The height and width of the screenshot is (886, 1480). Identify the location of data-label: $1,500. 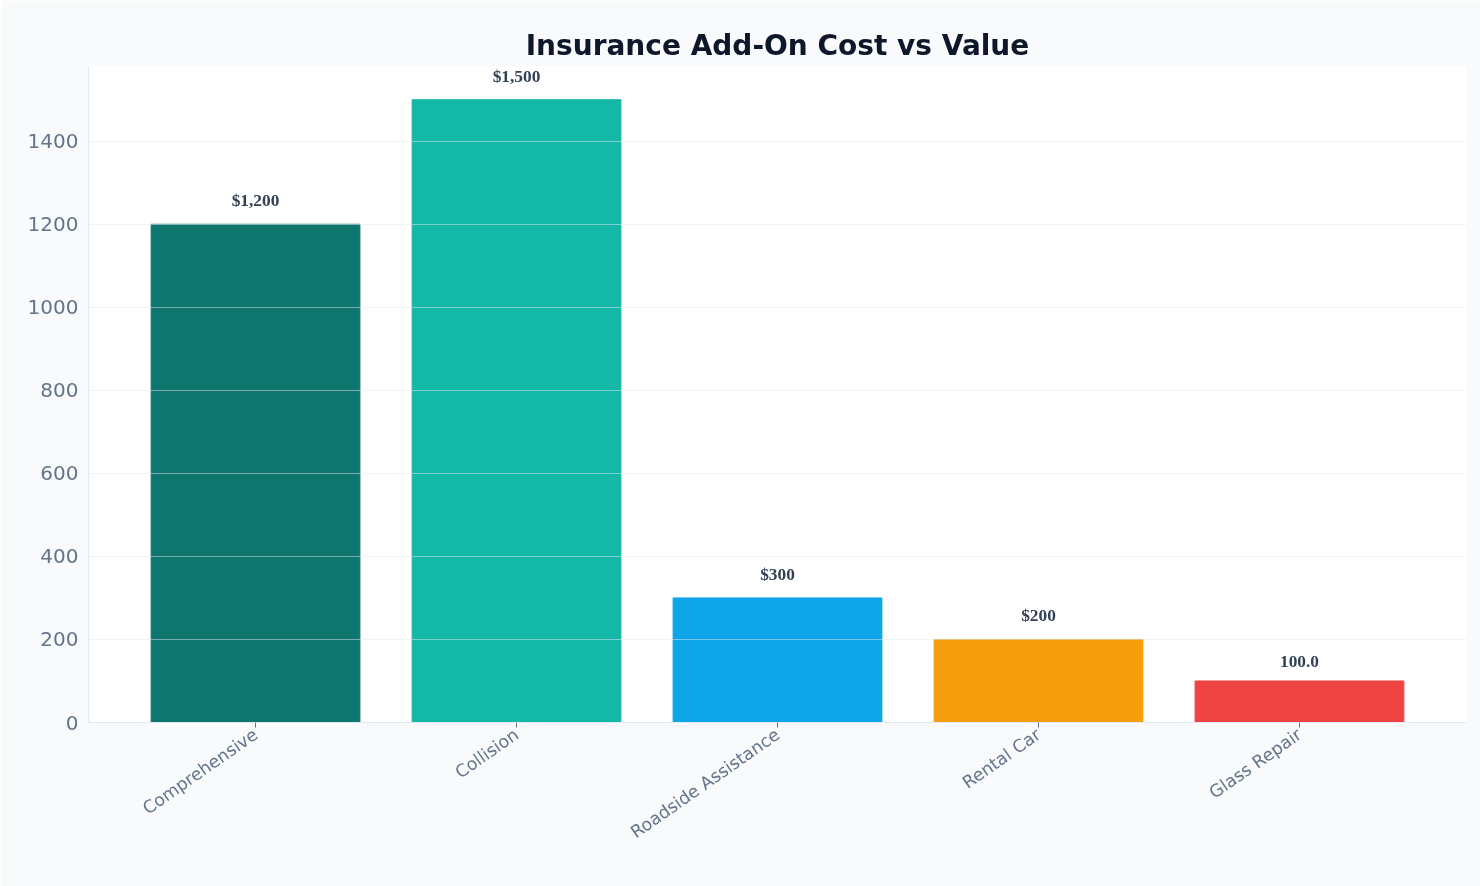
(516, 76).